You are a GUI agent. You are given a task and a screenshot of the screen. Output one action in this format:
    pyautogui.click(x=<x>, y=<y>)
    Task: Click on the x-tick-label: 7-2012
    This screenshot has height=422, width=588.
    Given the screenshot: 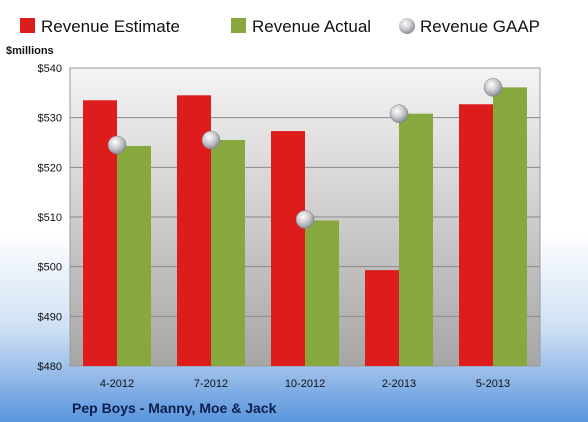 What is the action you would take?
    pyautogui.click(x=211, y=384)
    